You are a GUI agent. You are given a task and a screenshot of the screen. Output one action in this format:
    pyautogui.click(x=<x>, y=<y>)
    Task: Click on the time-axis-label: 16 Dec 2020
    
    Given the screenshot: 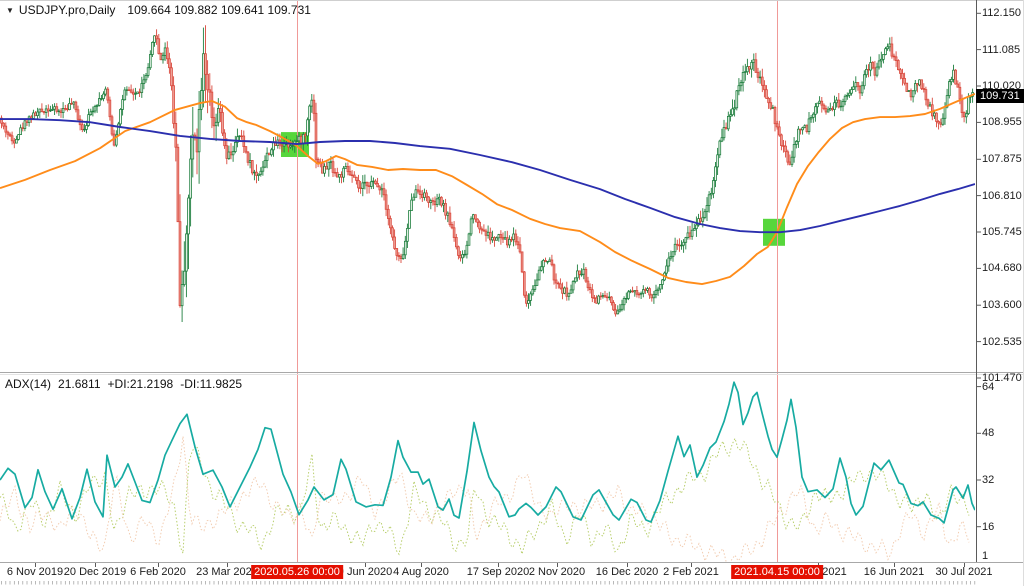 What is the action you would take?
    pyautogui.click(x=627, y=572)
    